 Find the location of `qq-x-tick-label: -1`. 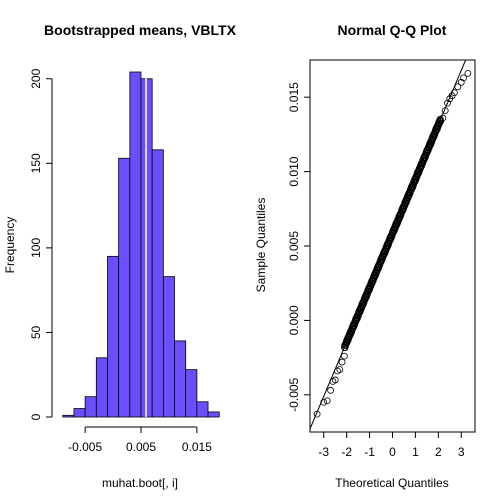

qq-x-tick-label: -1 is located at coordinates (369, 452).